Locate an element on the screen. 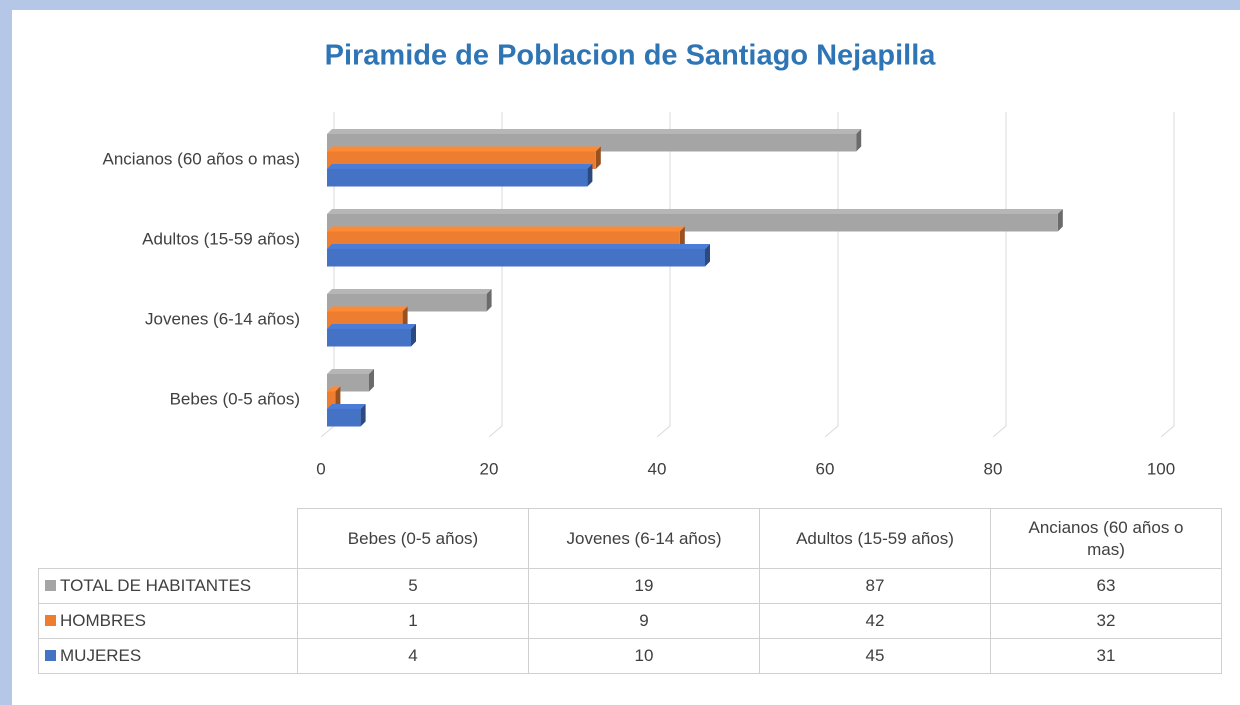 This screenshot has height=705, width=1240. table-value: 9 is located at coordinates (644, 621).